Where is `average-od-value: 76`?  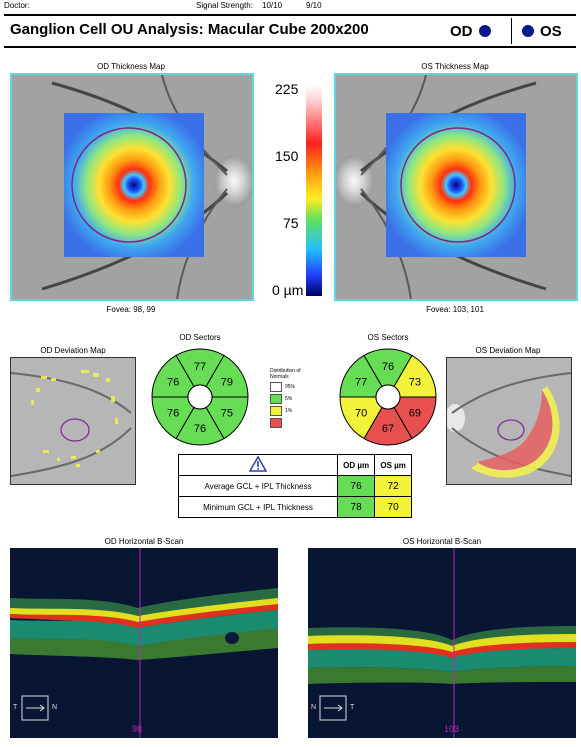
average-od-value: 76 is located at coordinates (356, 486).